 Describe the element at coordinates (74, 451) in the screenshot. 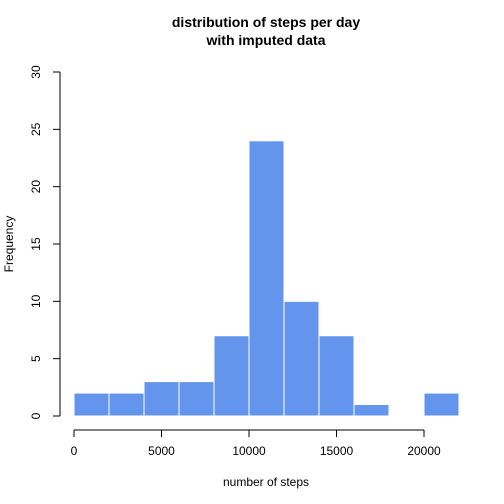

I see `x-tick-label: 0` at that location.